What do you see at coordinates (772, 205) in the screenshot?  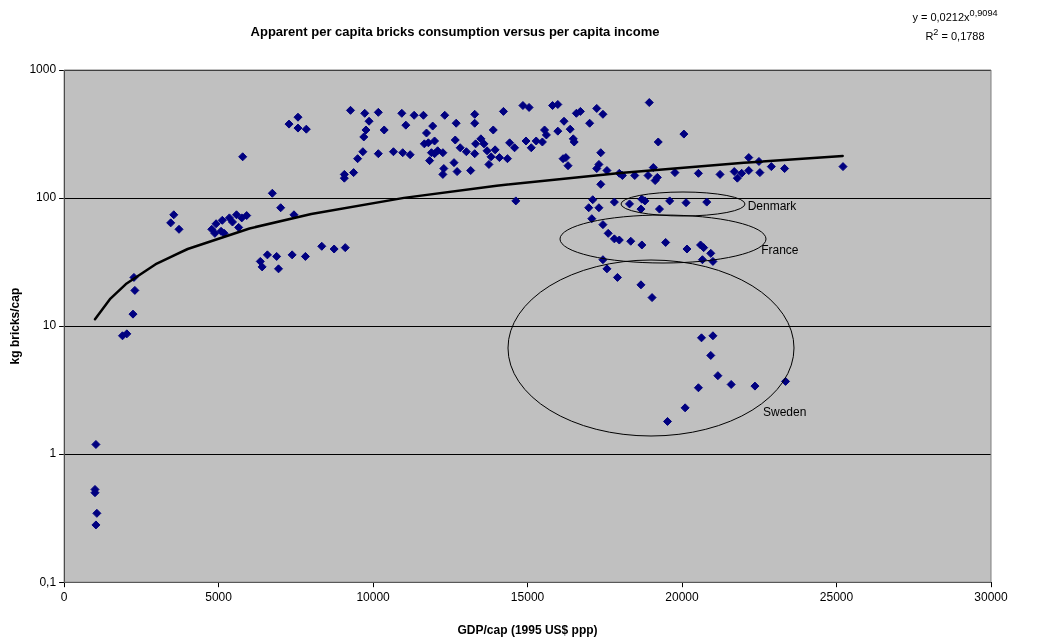 I see `annotation: Denmark` at bounding box center [772, 205].